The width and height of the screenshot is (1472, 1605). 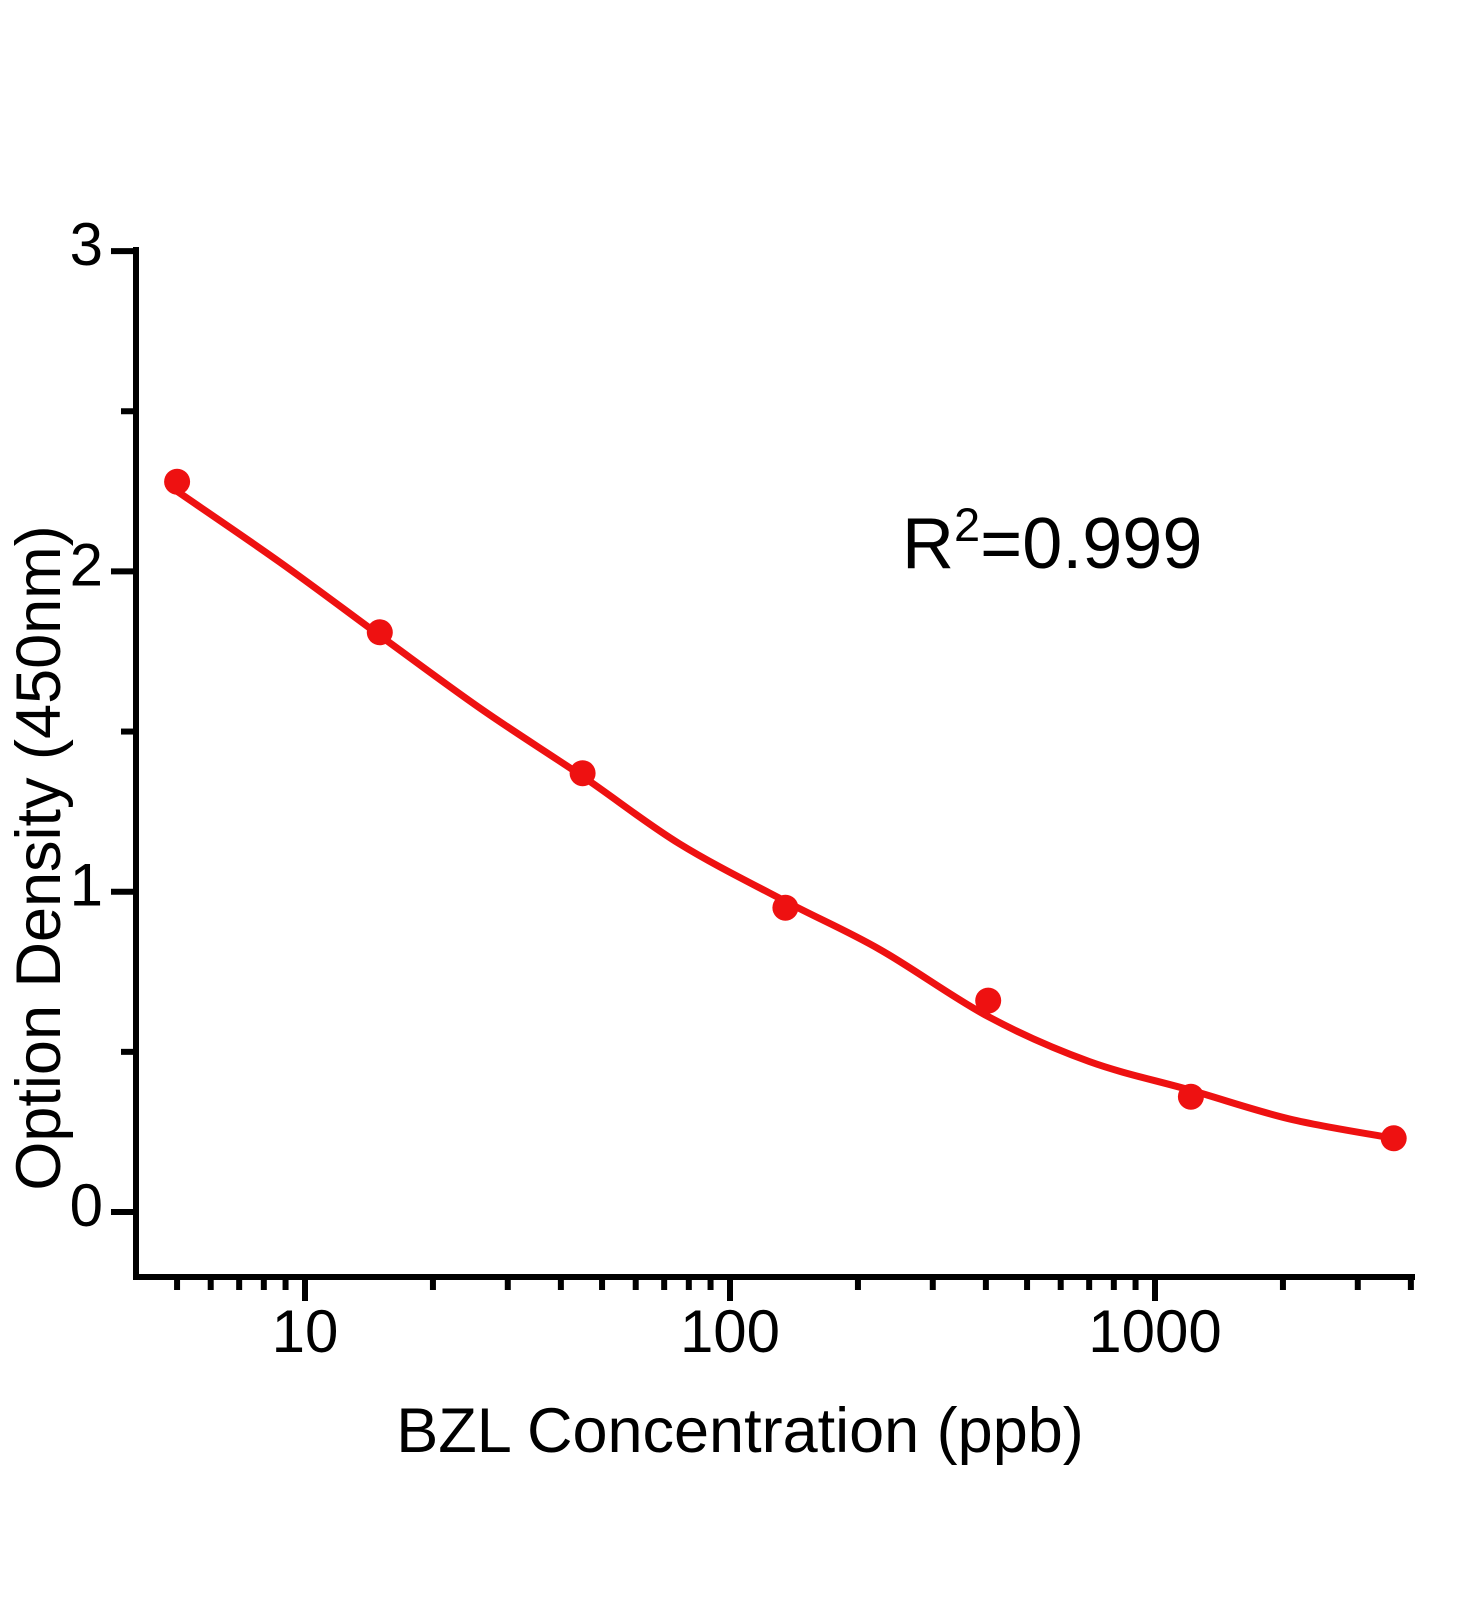 I want to click on r-squared-base: R, so click(x=928, y=544).